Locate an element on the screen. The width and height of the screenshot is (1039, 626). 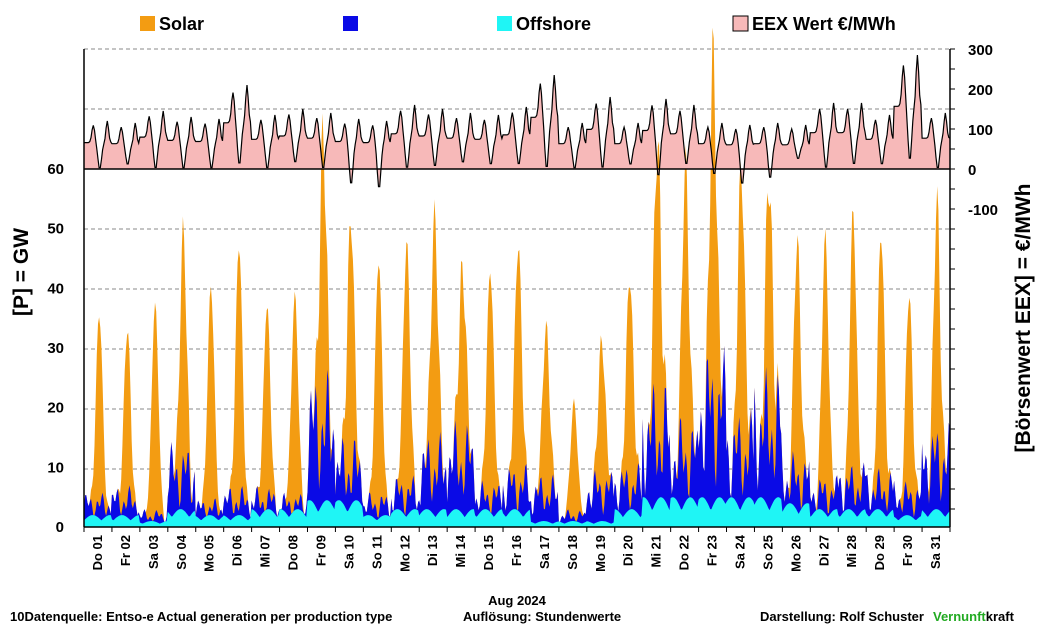
legend-swatch-offshore is located at coordinates (504, 23).